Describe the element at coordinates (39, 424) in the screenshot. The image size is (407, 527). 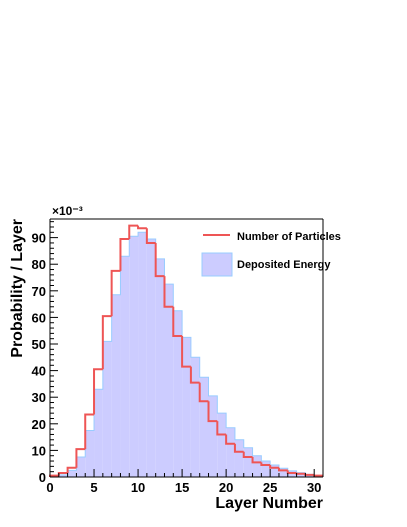
I see `y-tick-label: 20` at that location.